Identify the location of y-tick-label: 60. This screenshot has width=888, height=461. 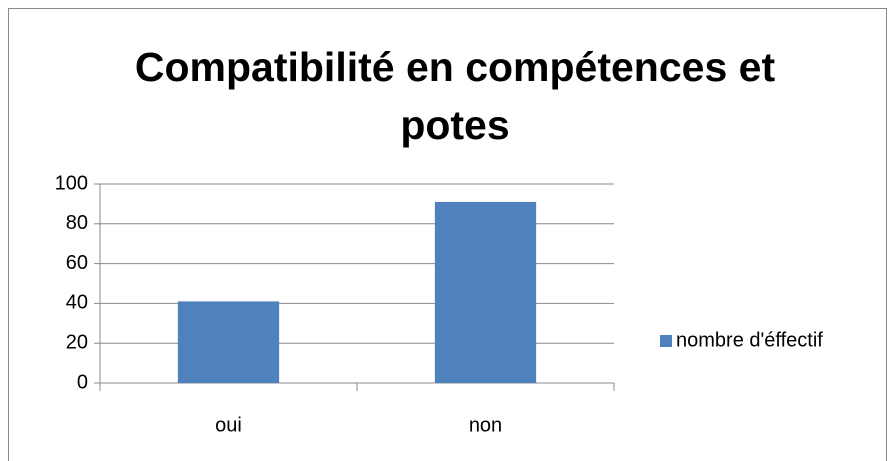
(77, 263).